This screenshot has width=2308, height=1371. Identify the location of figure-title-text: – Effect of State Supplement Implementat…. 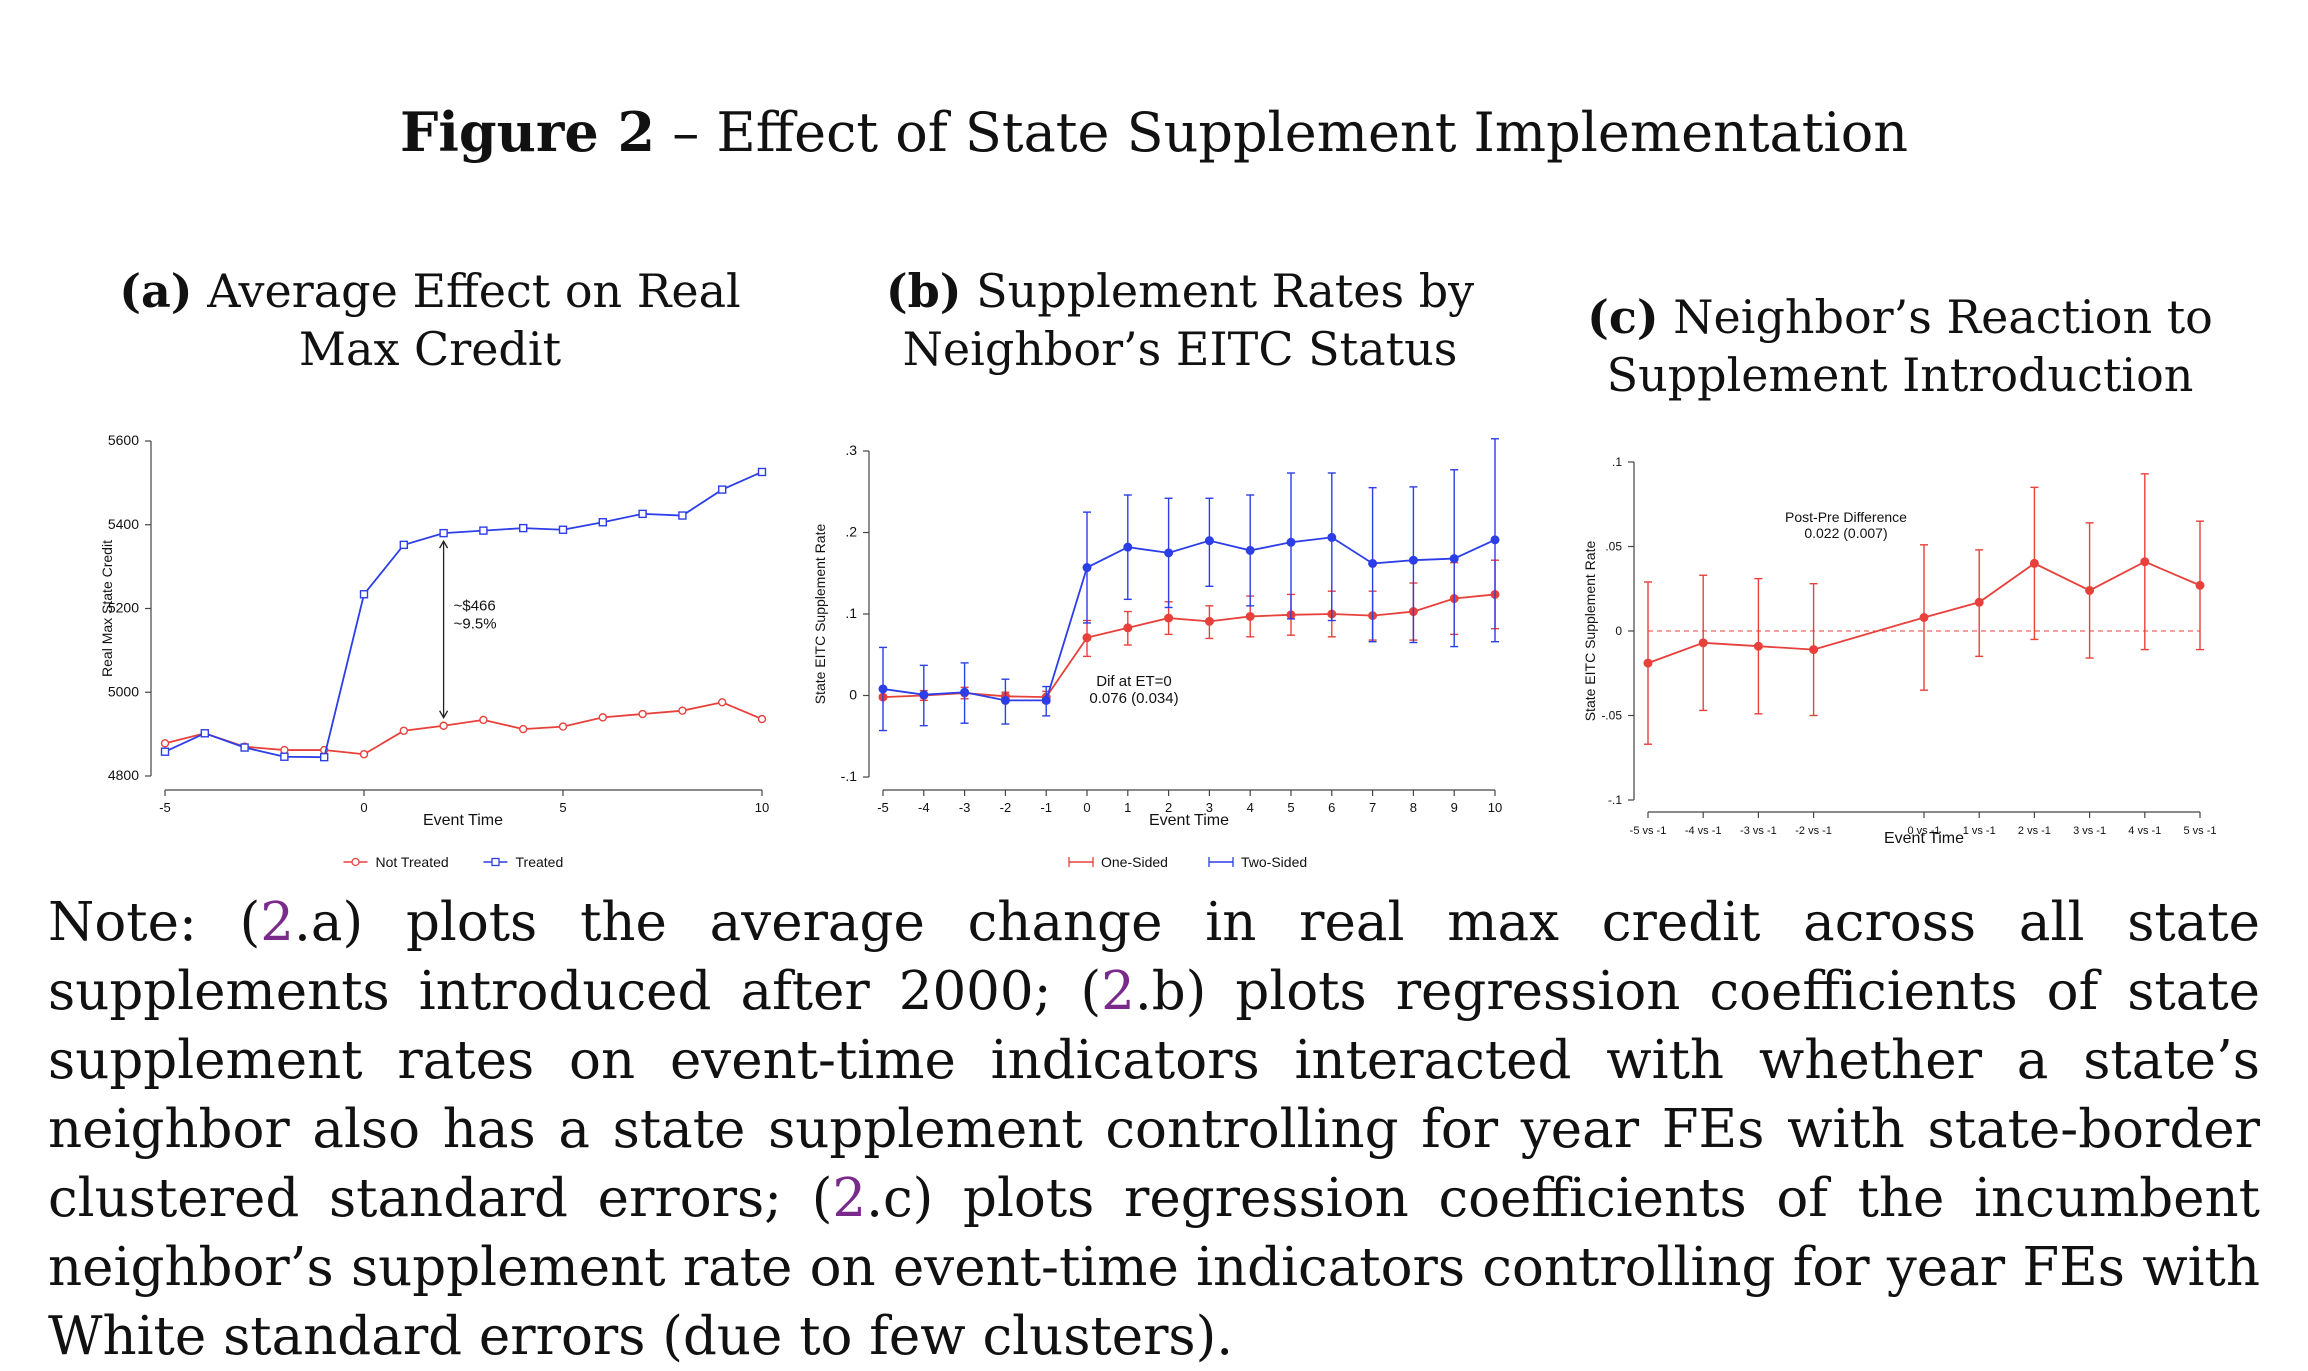
(1281, 132).